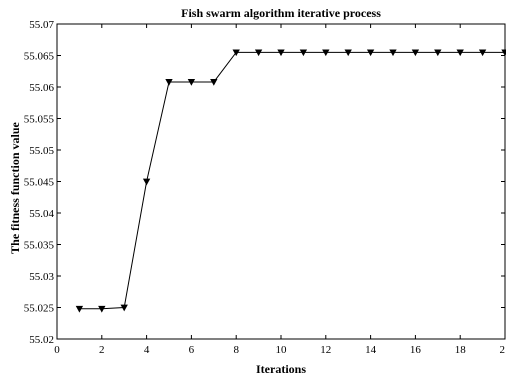 The width and height of the screenshot is (506, 378). I want to click on x-tick-label: 0, so click(57, 350).